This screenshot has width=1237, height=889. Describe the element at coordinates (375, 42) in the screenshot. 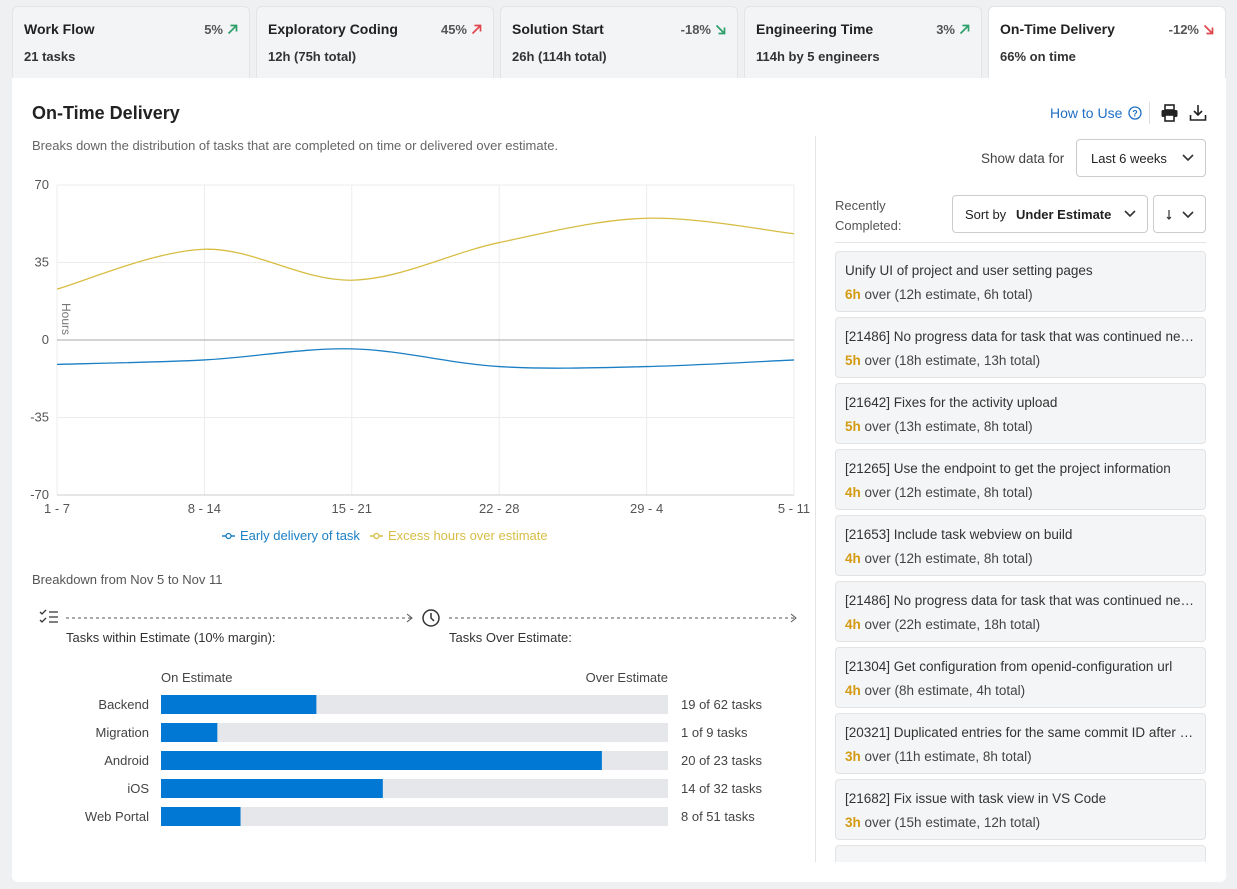

I see `tab: Exploratory Coding 45% 12h (75h total)` at that location.